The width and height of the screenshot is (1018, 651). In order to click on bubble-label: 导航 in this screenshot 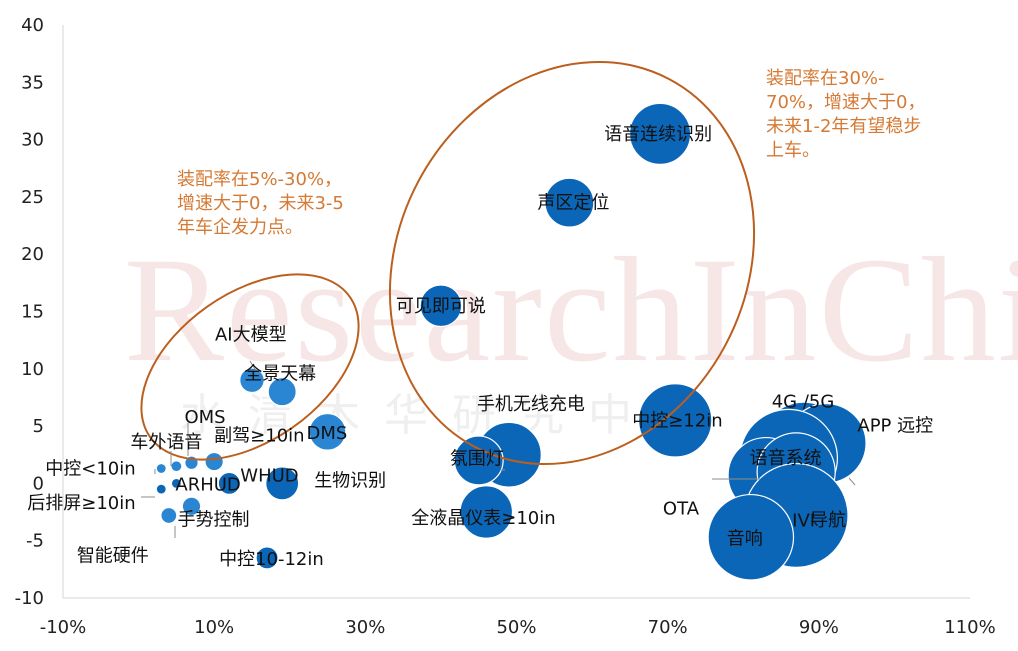, I will do `click(828, 520)`.